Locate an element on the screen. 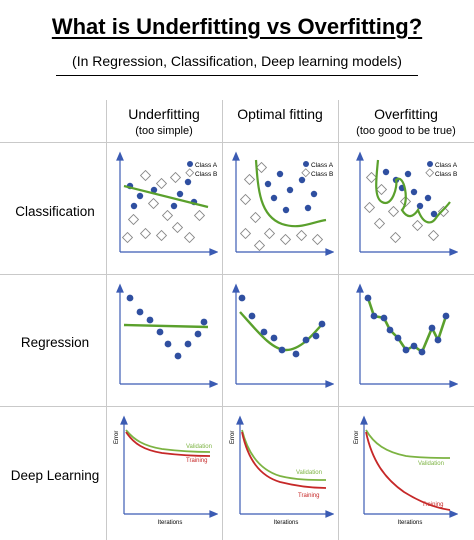  row-header-classification: Classification is located at coordinates (55, 211).